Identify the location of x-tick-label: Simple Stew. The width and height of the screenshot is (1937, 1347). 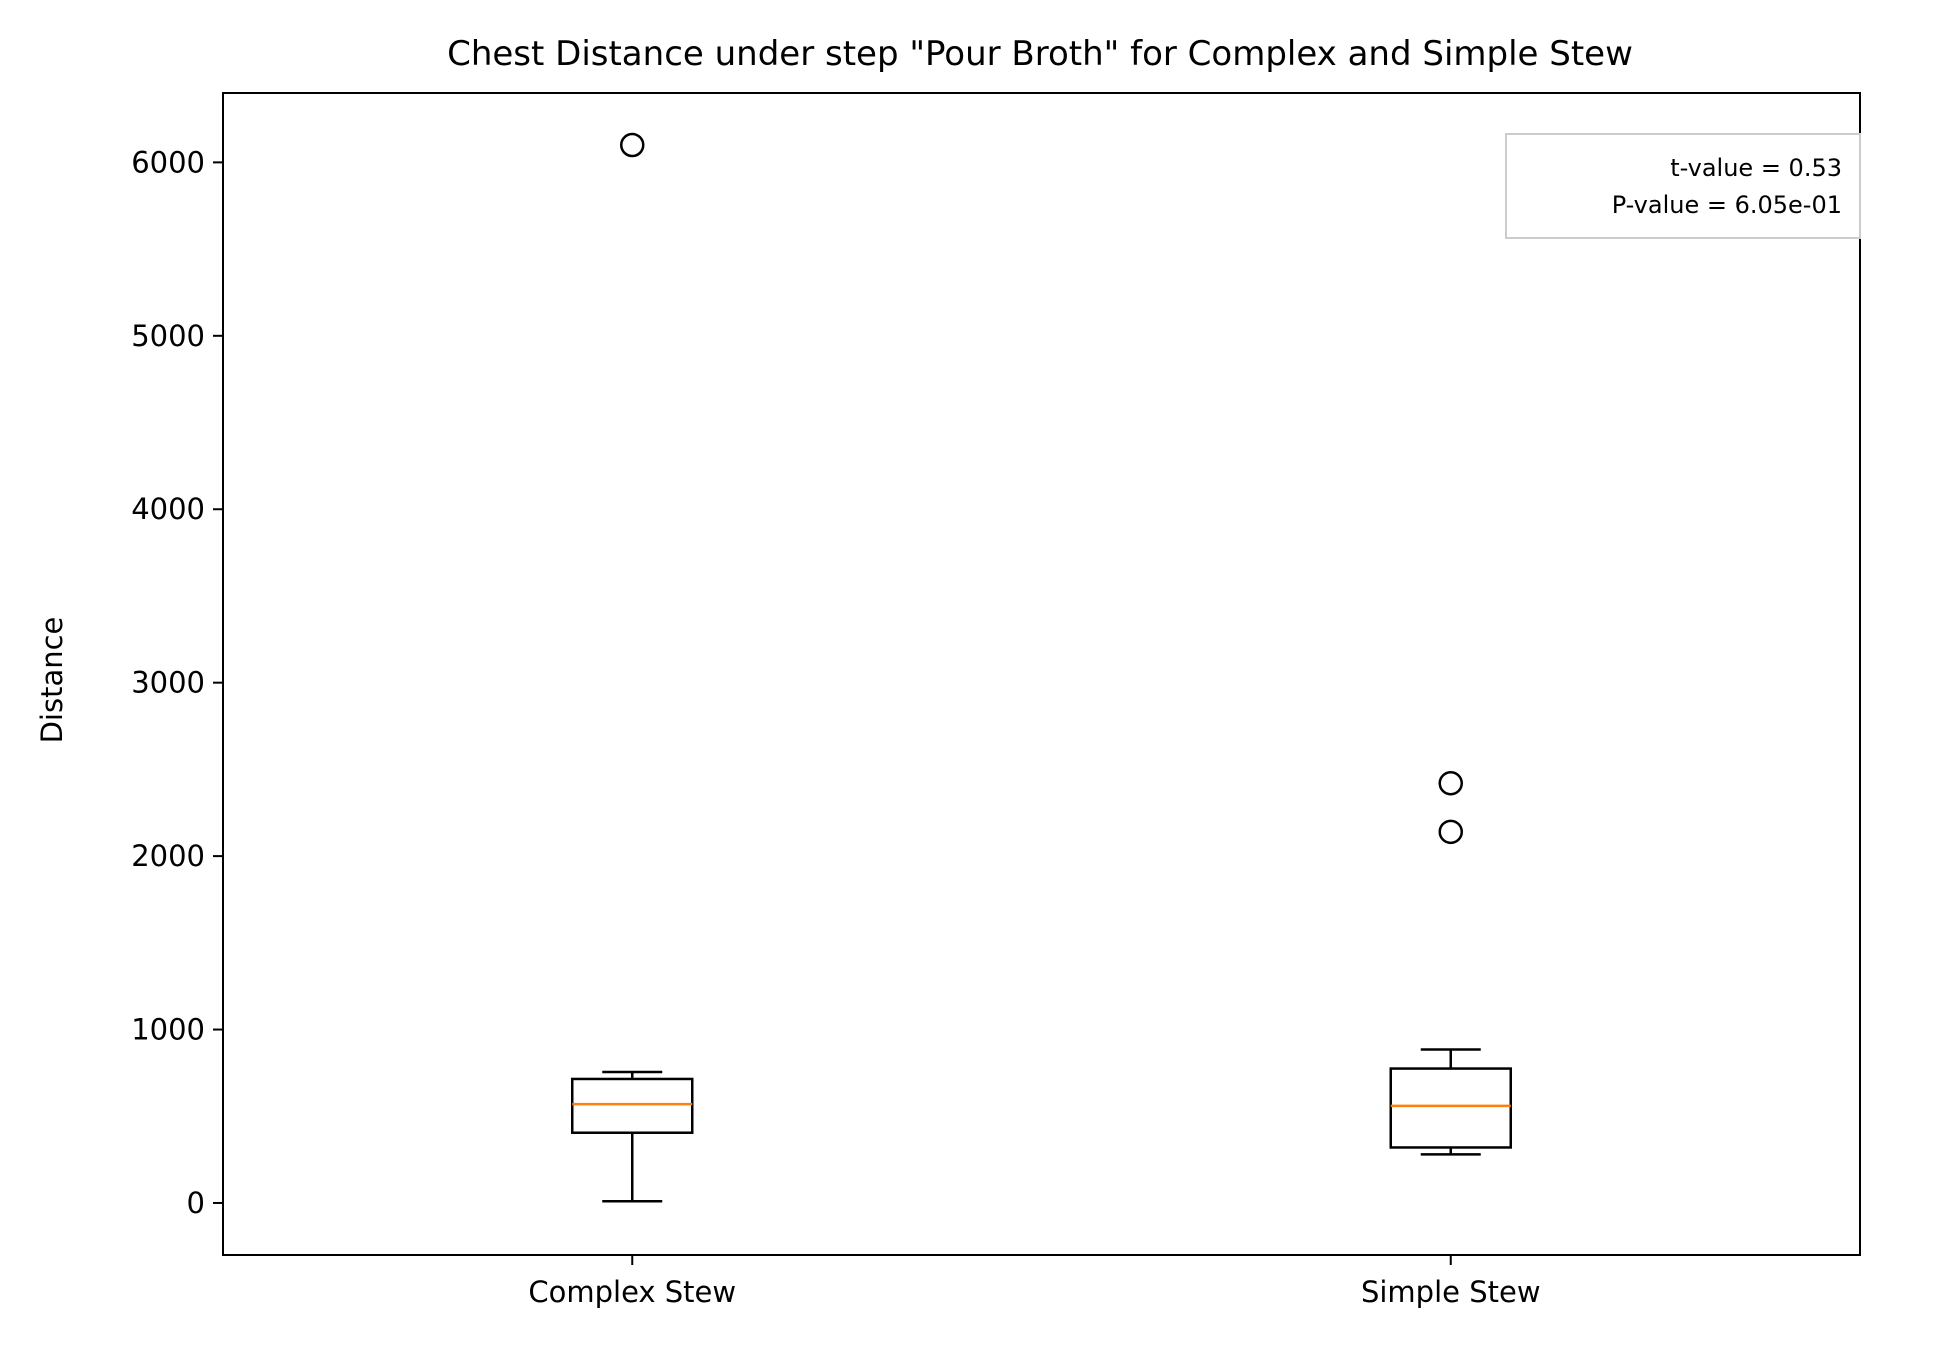
(1451, 1292).